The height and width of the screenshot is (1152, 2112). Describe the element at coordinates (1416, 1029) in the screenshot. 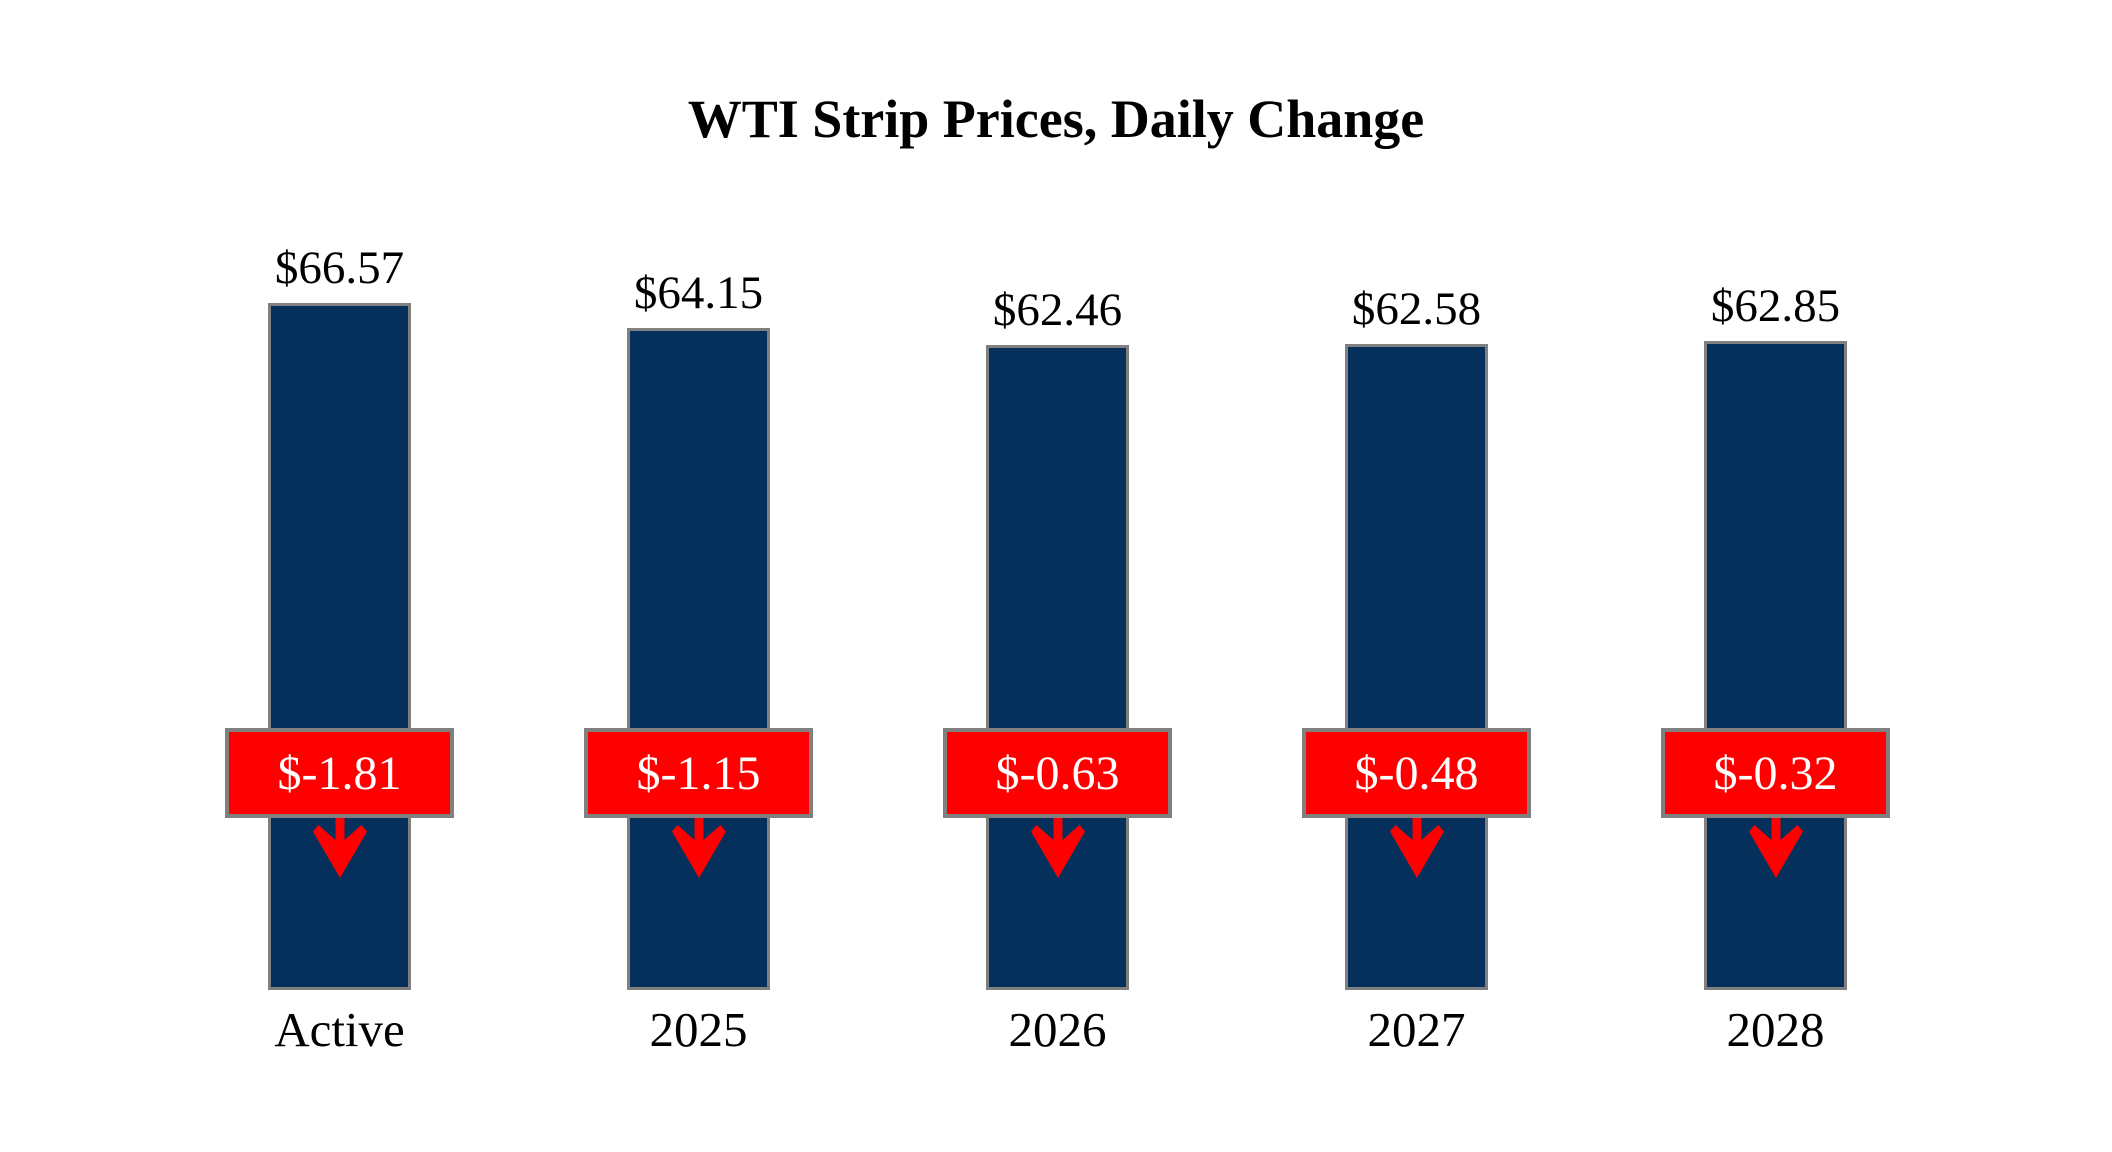

I see `category-label: 2027` at that location.